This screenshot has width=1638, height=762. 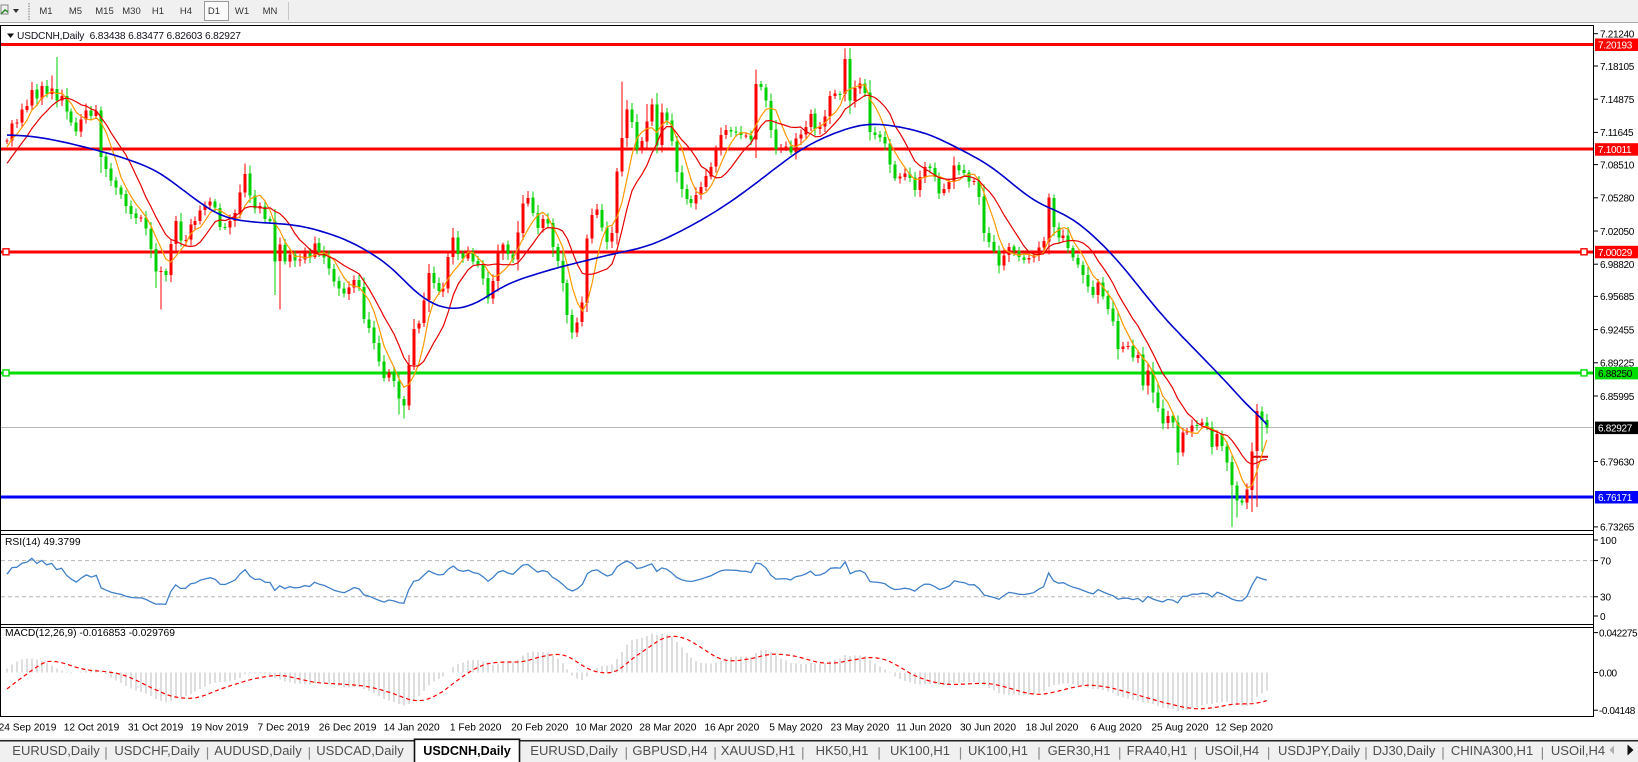 I want to click on svg-text: 30 Jun 2020, so click(x=988, y=728).